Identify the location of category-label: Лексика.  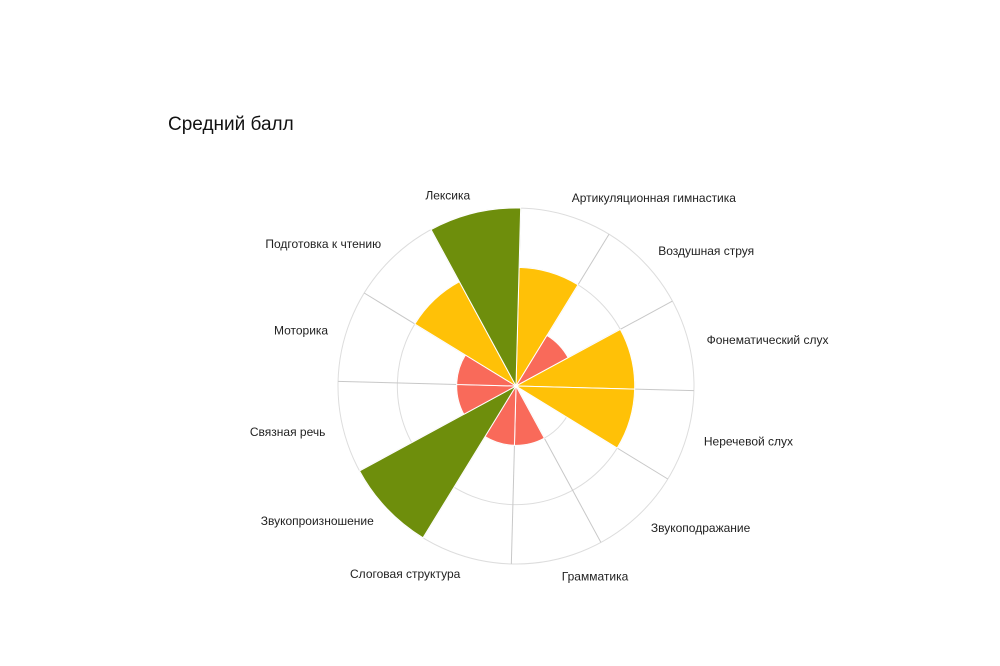
(447, 195).